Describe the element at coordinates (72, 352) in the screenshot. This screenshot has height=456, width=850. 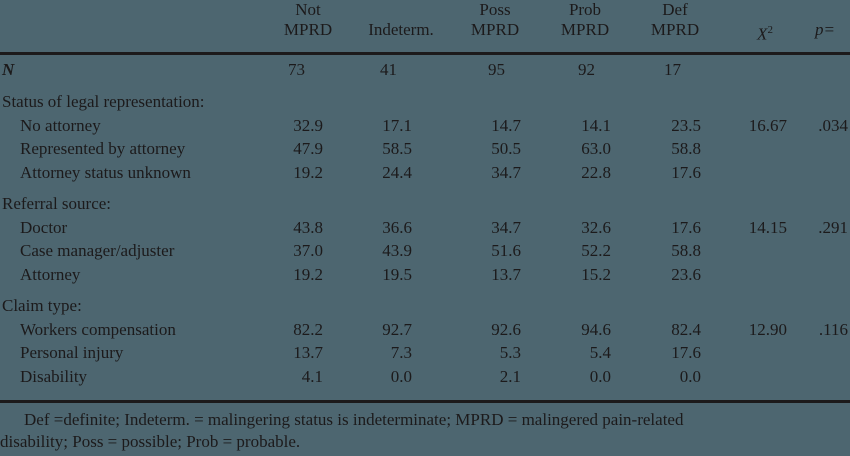
I see `row-label: Personal injury` at that location.